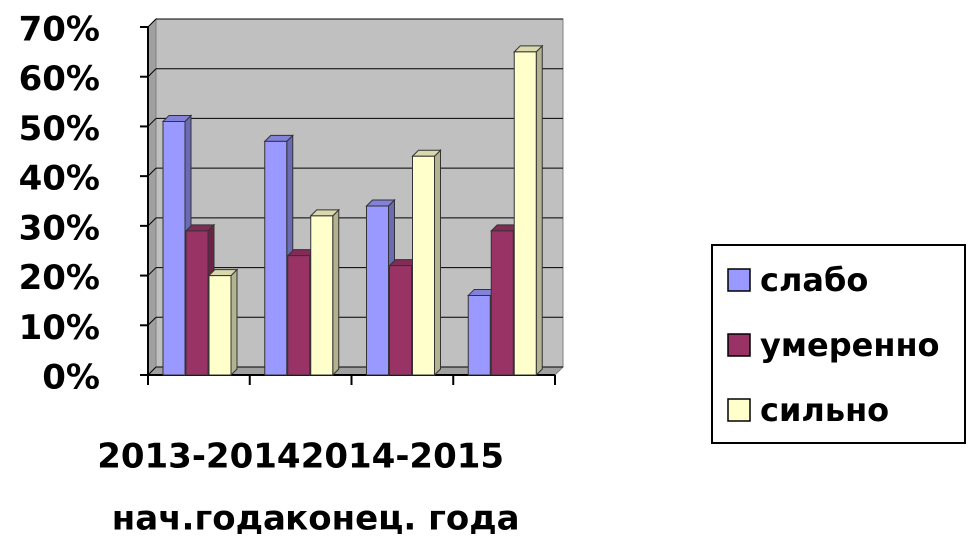  What do you see at coordinates (59, 79) in the screenshot?
I see `y-tick-label: 60%` at bounding box center [59, 79].